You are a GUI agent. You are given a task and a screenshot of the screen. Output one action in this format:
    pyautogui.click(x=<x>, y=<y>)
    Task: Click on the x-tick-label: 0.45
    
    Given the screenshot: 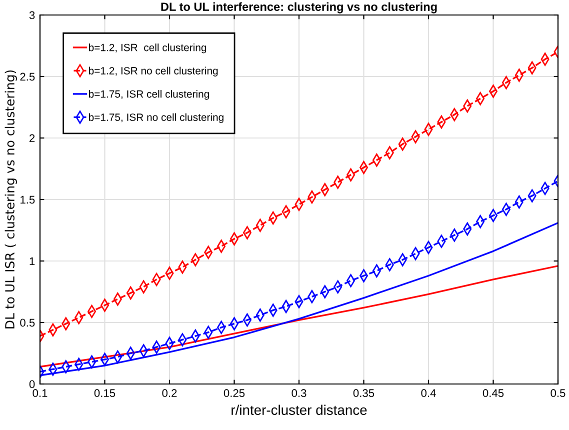 What is the action you would take?
    pyautogui.click(x=493, y=393)
    